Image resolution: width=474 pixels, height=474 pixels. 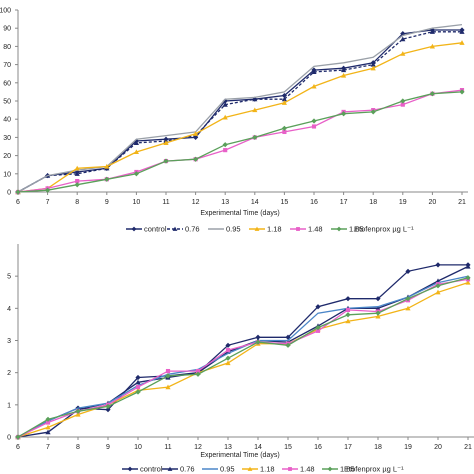 What do you see at coordinates (378, 447) in the screenshot?
I see `x-tick-label: 18` at bounding box center [378, 447].